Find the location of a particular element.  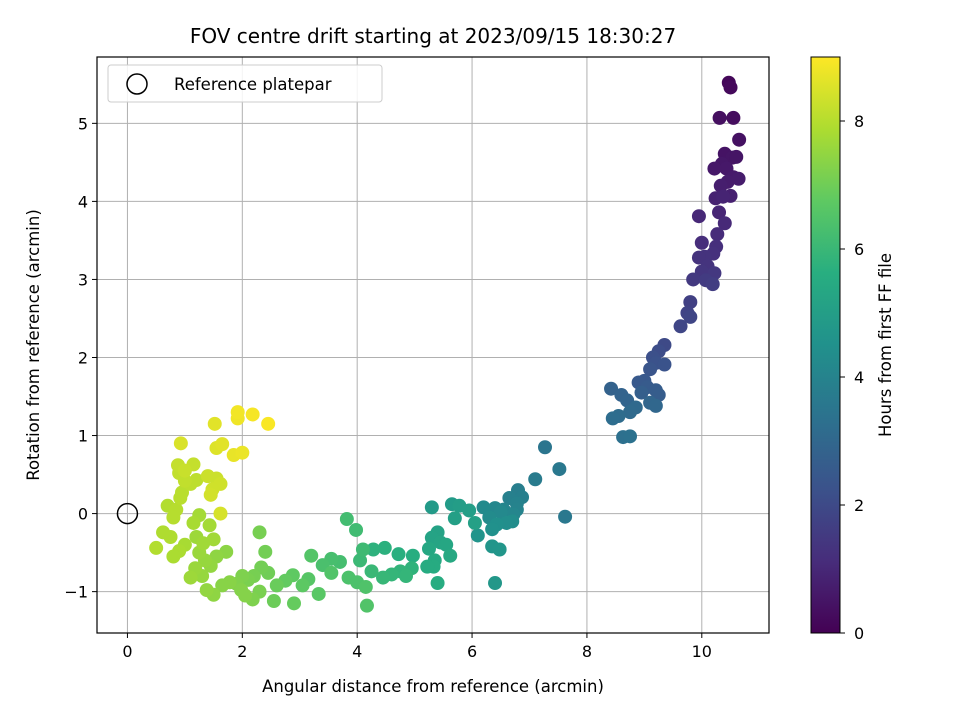

y-tick-label: 3 is located at coordinates (83, 279).